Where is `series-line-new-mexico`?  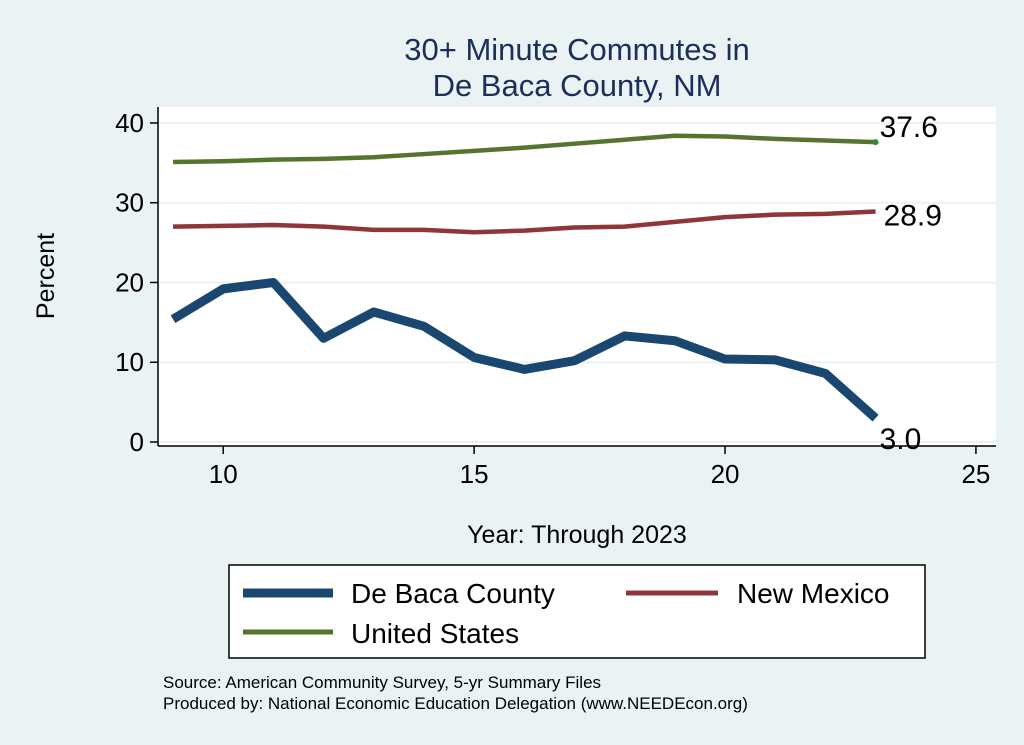 series-line-new-mexico is located at coordinates (524, 222).